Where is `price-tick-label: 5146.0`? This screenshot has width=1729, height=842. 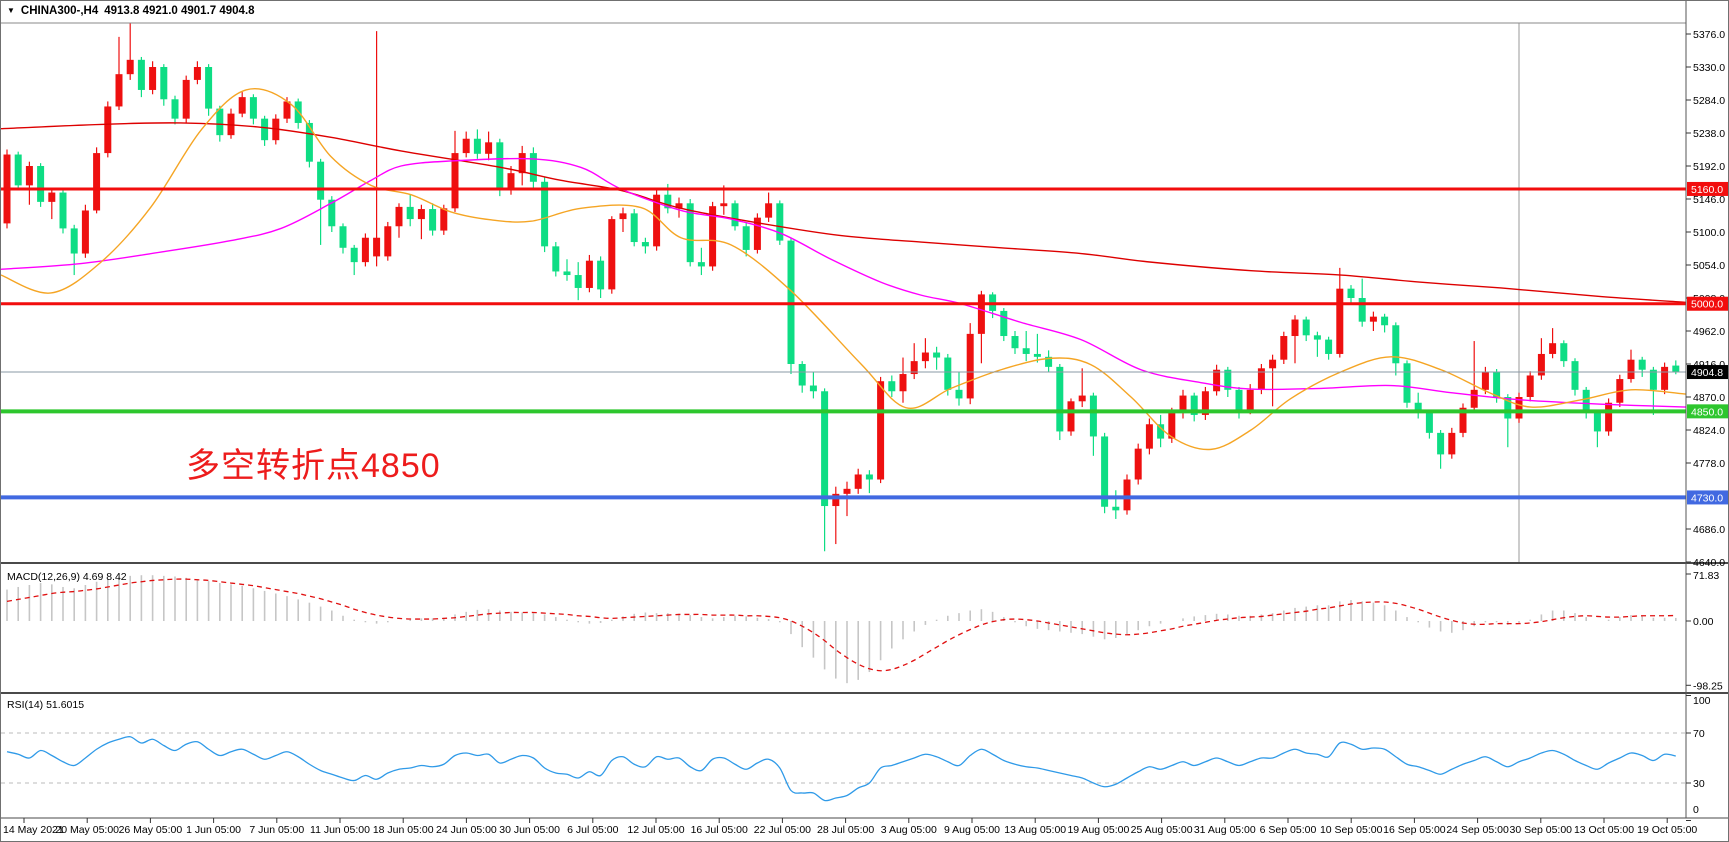 price-tick-label: 5146.0 is located at coordinates (1709, 200).